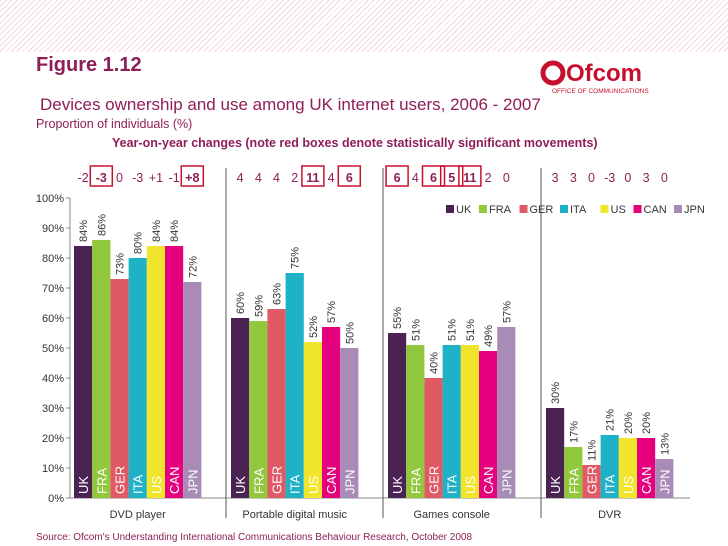  I want to click on value-label: 72%, so click(193, 267).